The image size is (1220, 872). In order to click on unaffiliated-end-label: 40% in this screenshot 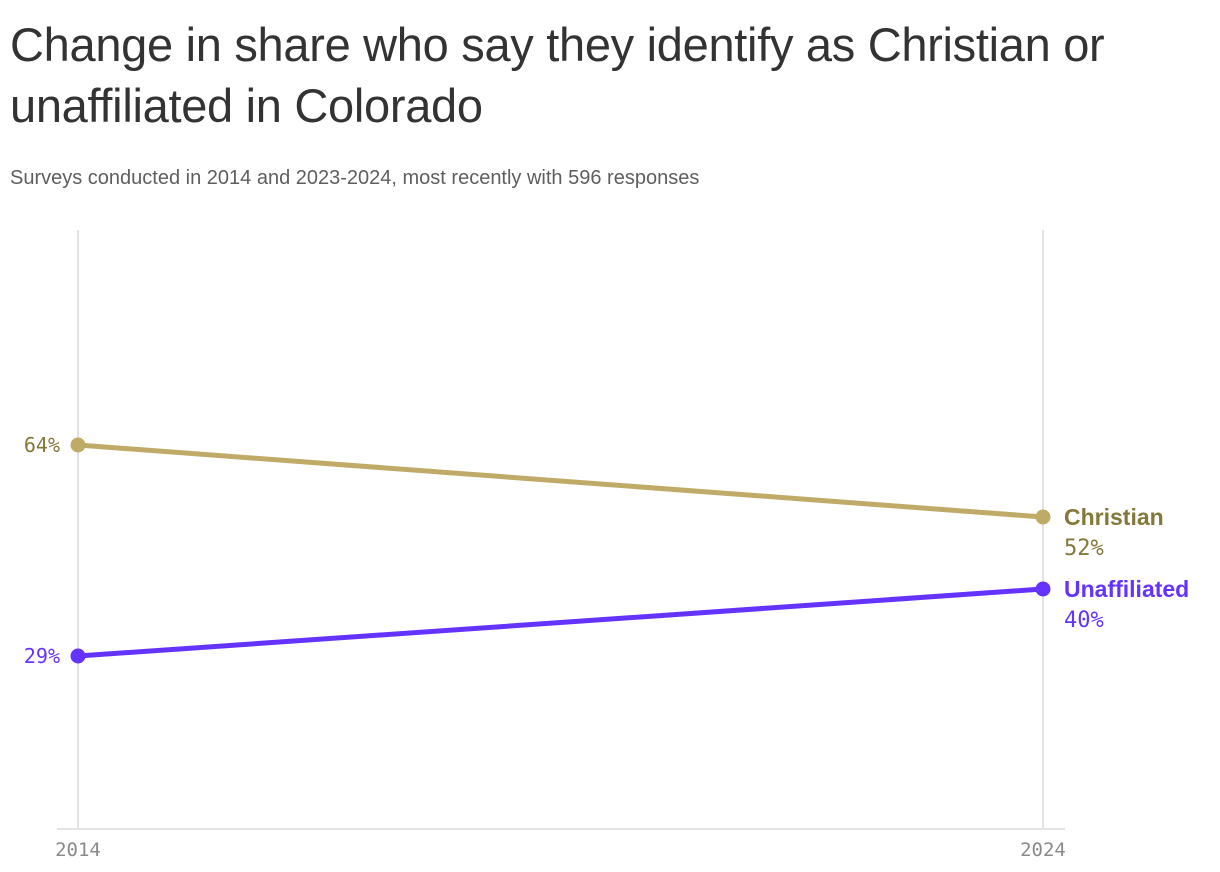, I will do `click(1084, 620)`.